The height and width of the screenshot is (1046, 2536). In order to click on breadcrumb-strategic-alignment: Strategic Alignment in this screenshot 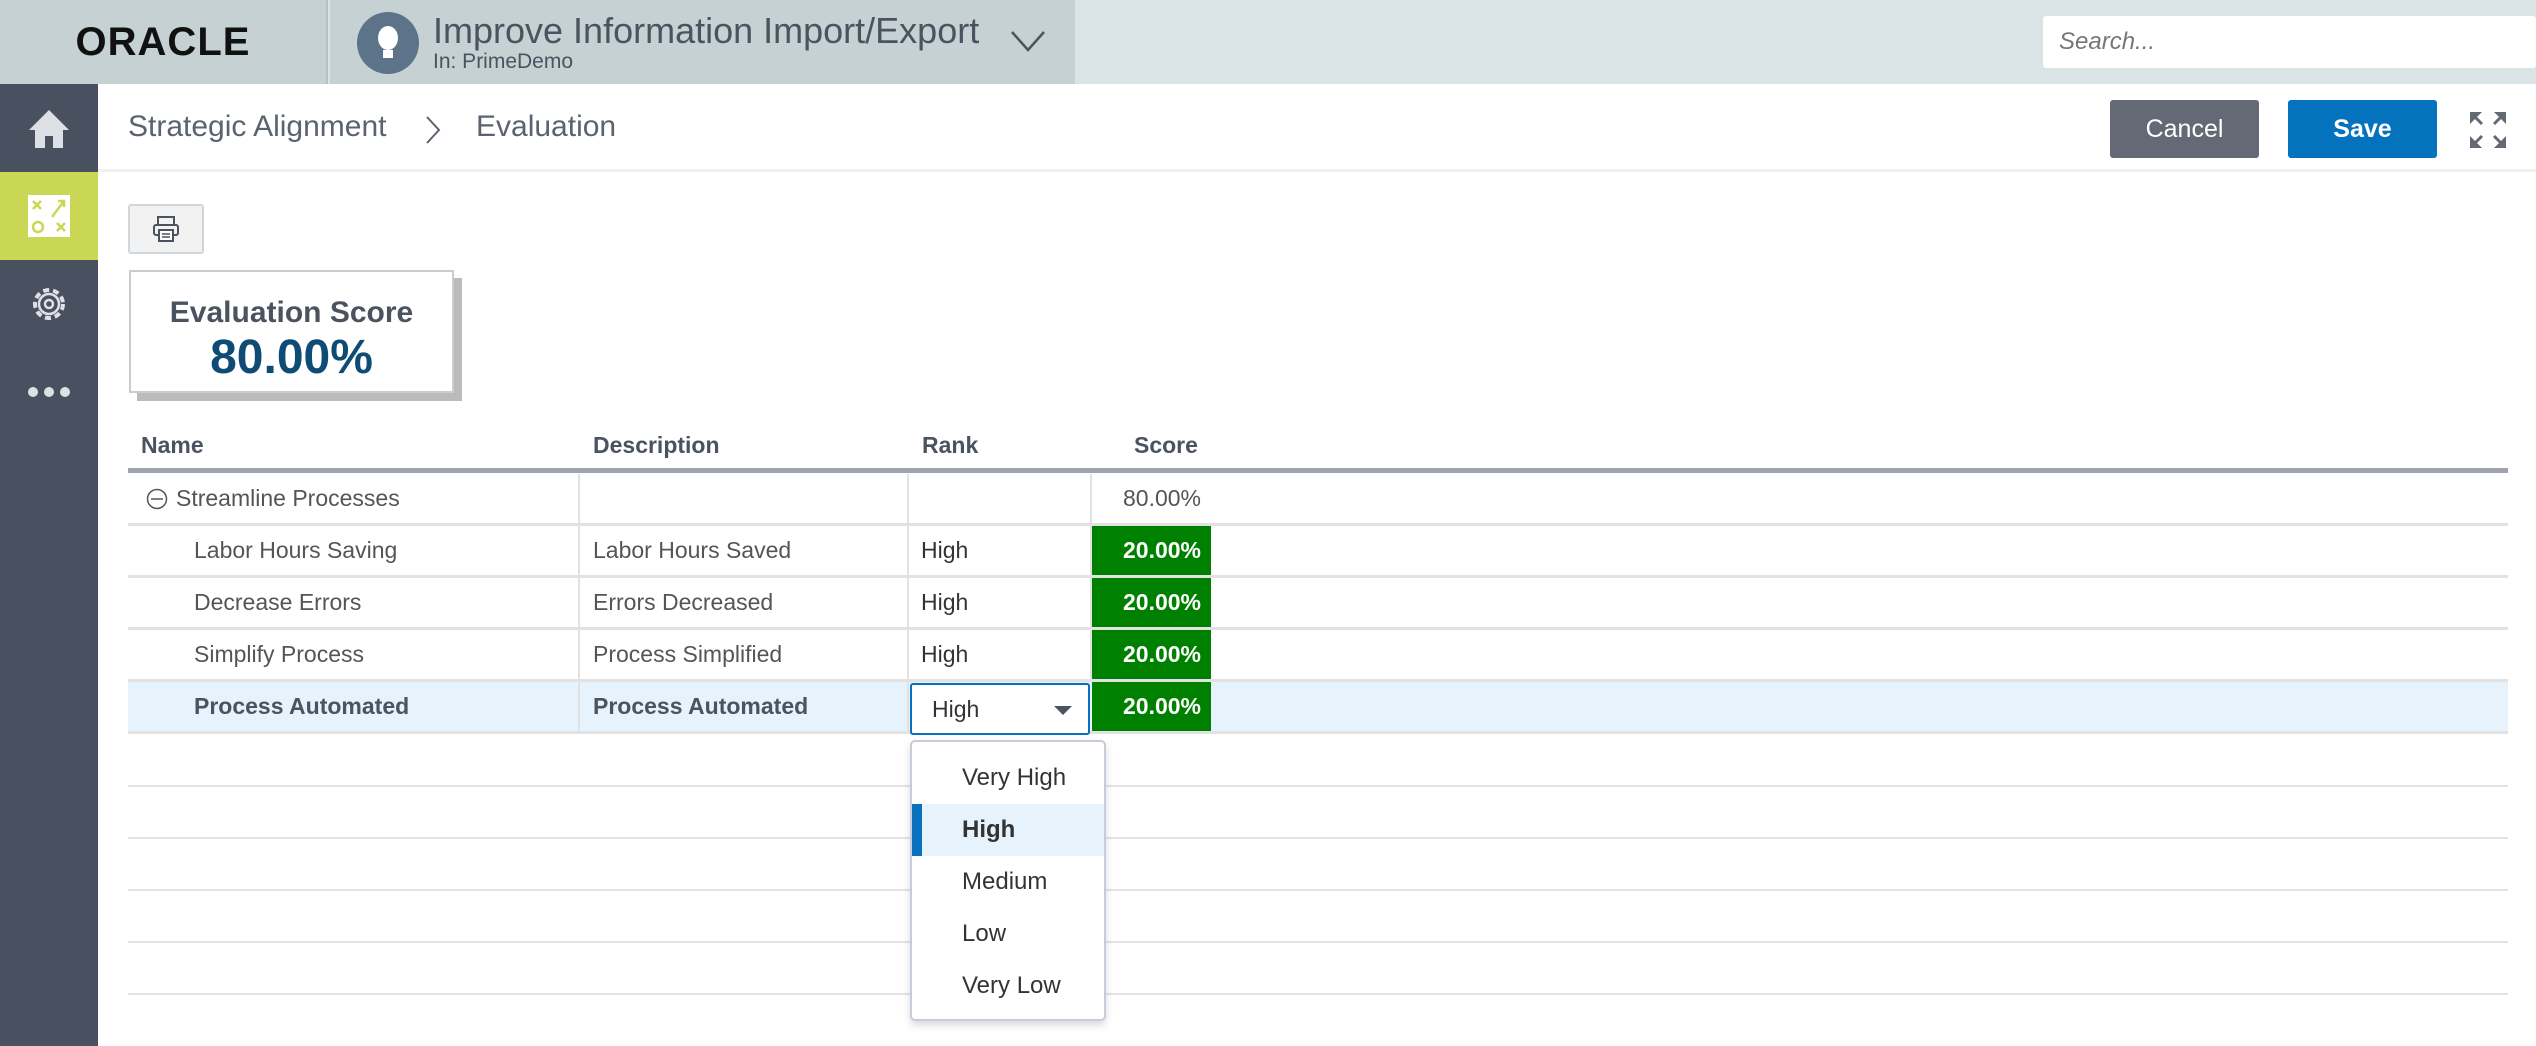, I will do `click(257, 126)`.